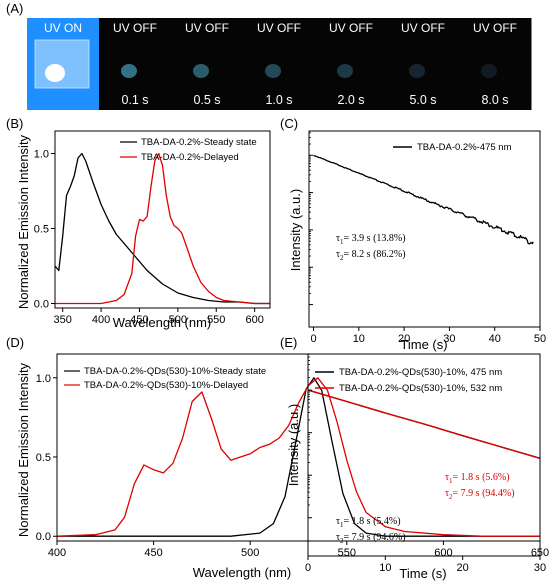  Describe the element at coordinates (278, 100) in the screenshot. I see `time-label: 1.0 s` at that location.